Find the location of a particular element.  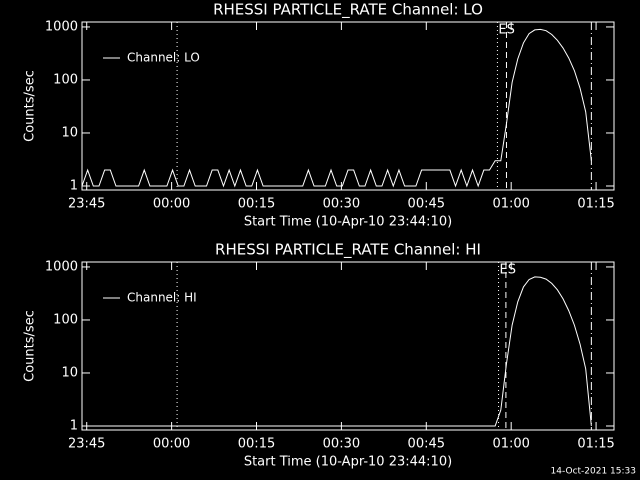

legend-label: Channel: HI is located at coordinates (162, 298).